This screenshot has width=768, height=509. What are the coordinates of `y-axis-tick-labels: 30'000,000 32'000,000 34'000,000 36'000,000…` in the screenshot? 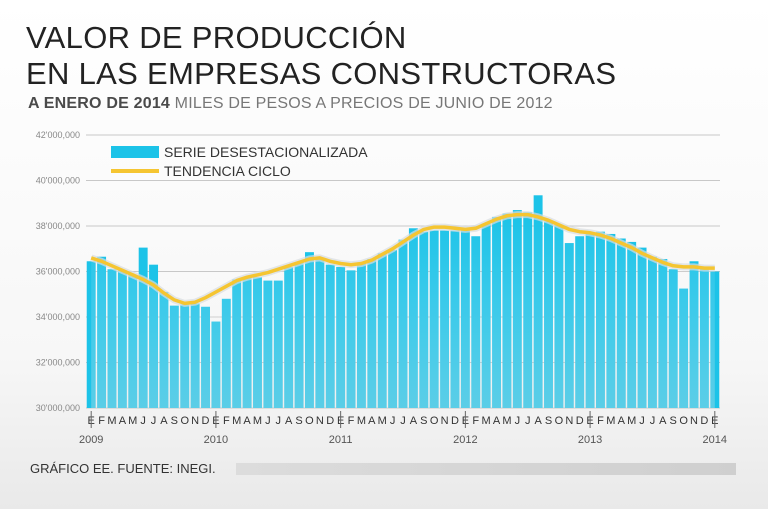 It's located at (58, 271).